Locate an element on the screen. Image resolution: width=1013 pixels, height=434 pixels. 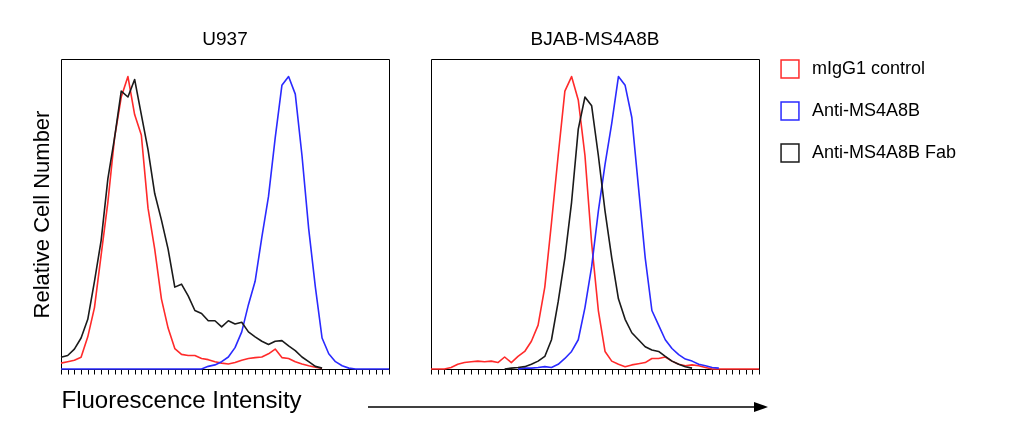
legend-label: mIgG1 control is located at coordinates (869, 68).